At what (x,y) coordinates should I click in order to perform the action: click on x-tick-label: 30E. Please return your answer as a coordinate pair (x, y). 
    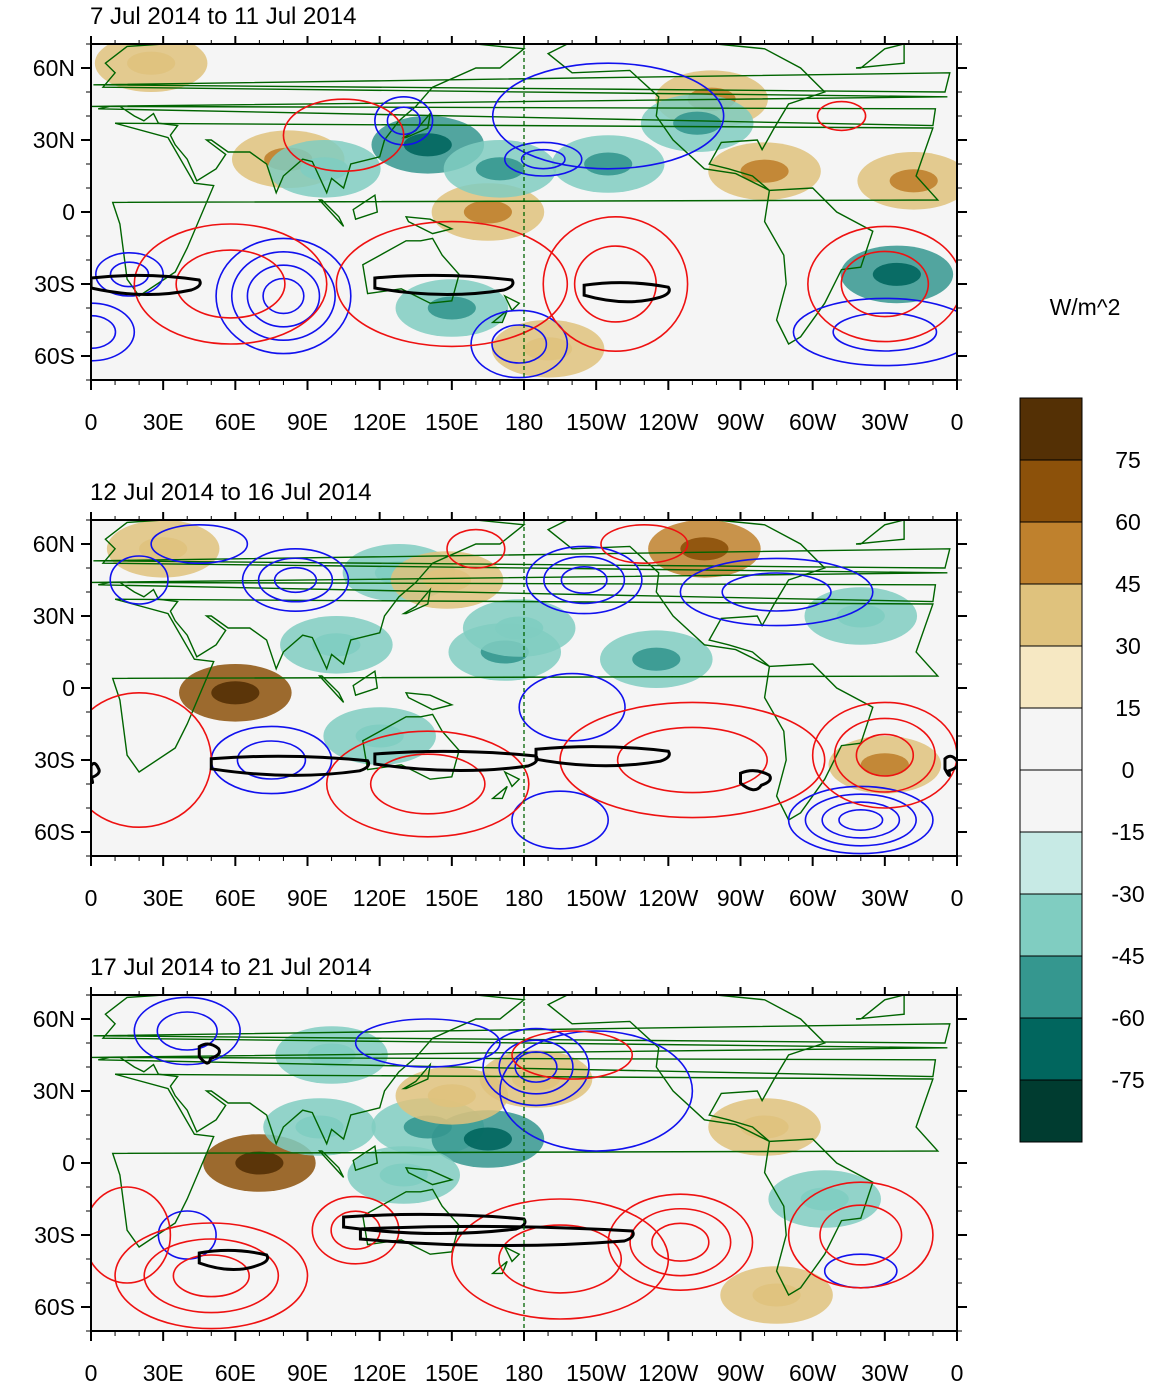
    Looking at the image, I should click on (163, 422).